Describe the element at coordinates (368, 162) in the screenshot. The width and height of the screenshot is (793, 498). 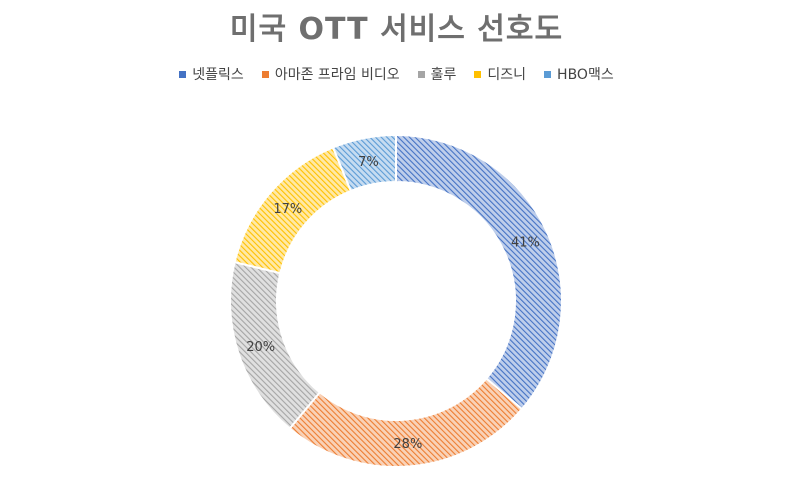
I see `slice-label: 7%` at that location.